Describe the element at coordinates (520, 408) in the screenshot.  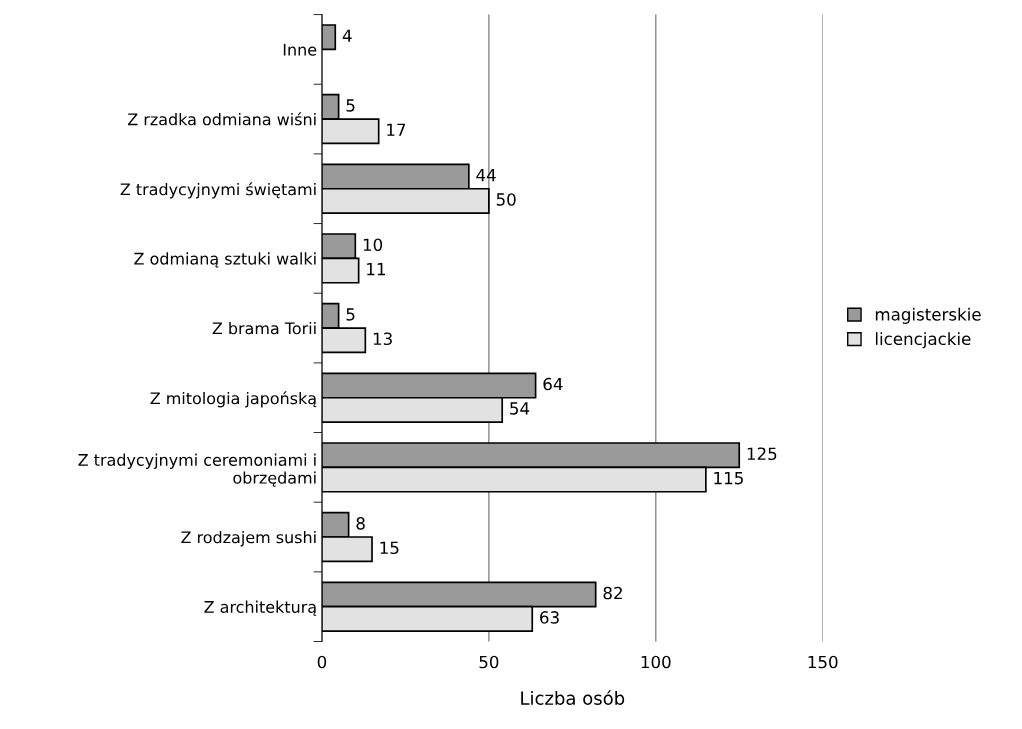
I see `data-label: 54` at that location.